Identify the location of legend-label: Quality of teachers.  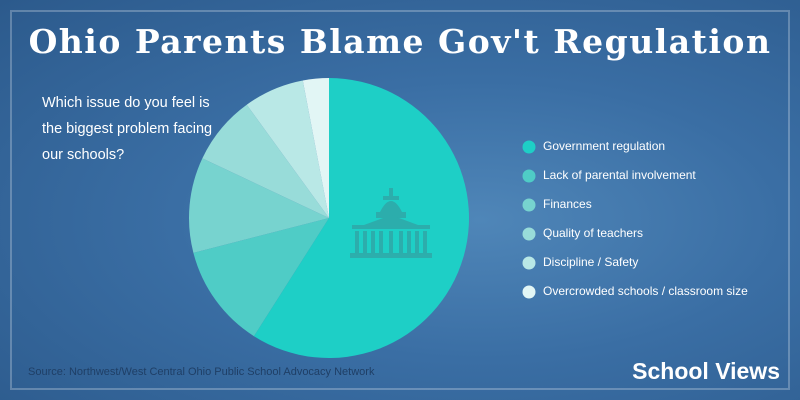
(593, 233).